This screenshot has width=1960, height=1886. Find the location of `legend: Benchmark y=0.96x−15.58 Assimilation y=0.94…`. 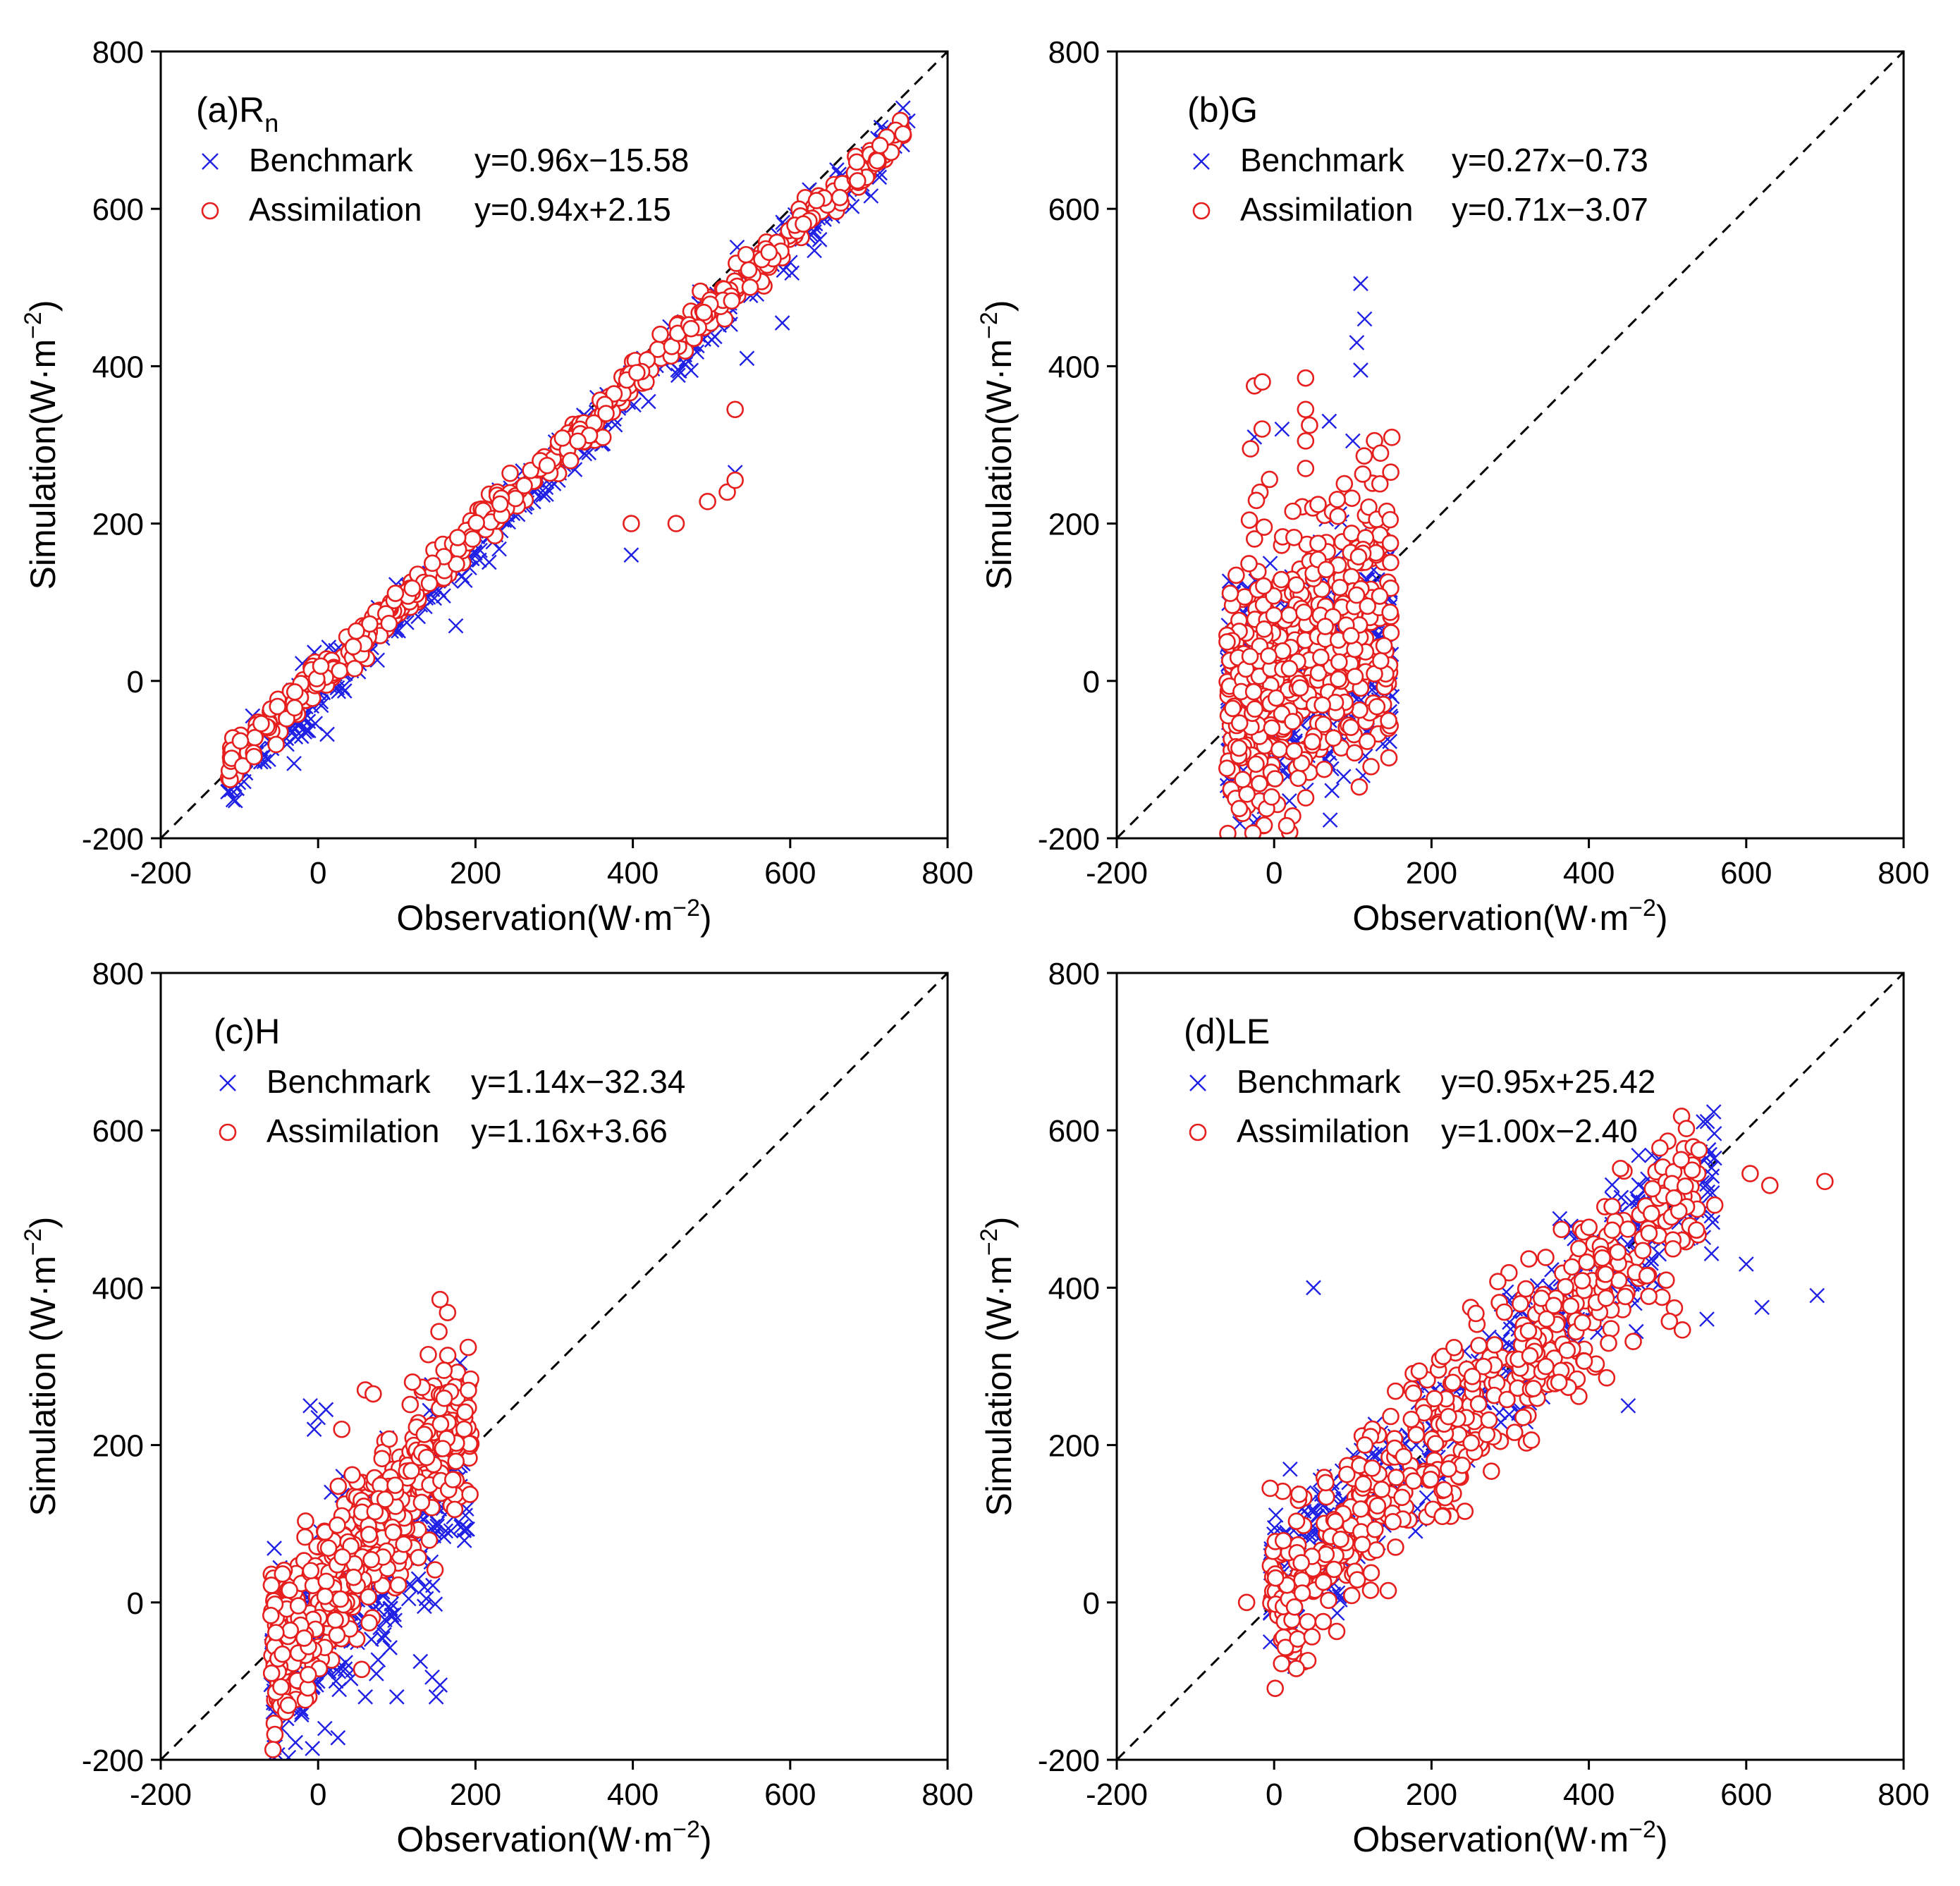

legend: Benchmark y=0.96x−15.58 Assimilation y=0.94… is located at coordinates (445, 185).